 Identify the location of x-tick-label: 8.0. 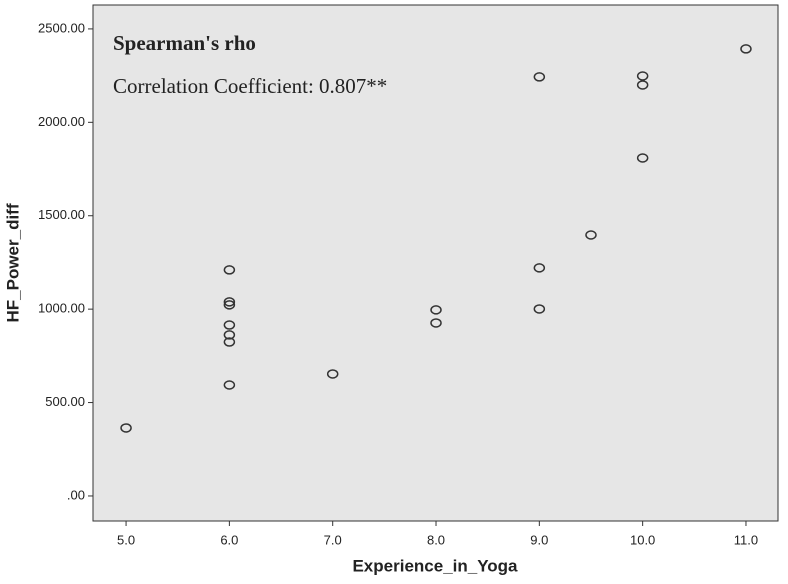
(436, 539).